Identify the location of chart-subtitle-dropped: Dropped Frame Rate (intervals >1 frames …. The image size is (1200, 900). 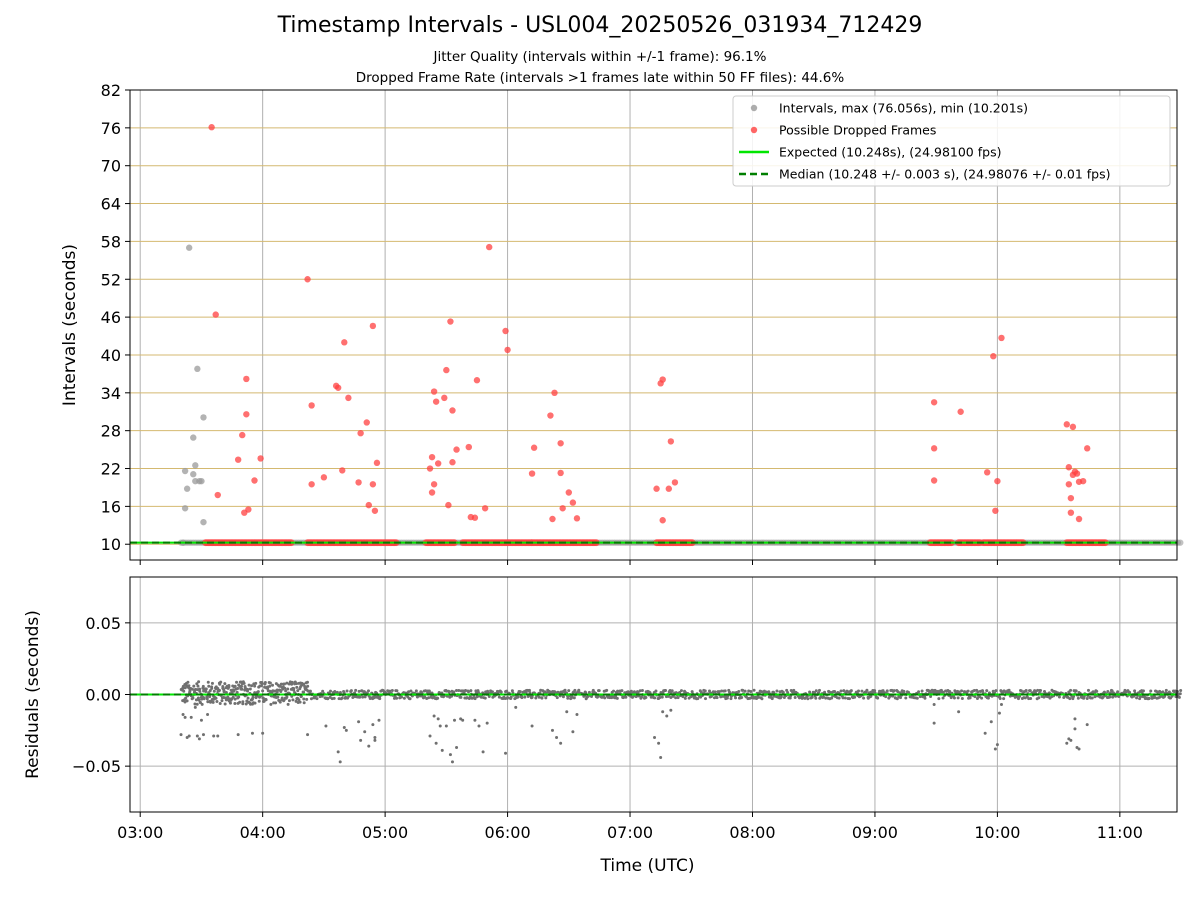
(600, 78).